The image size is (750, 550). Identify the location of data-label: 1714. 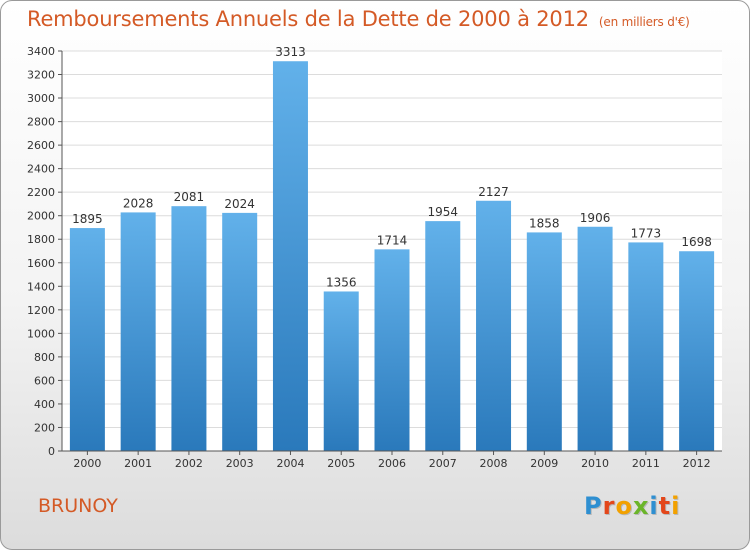
(392, 240).